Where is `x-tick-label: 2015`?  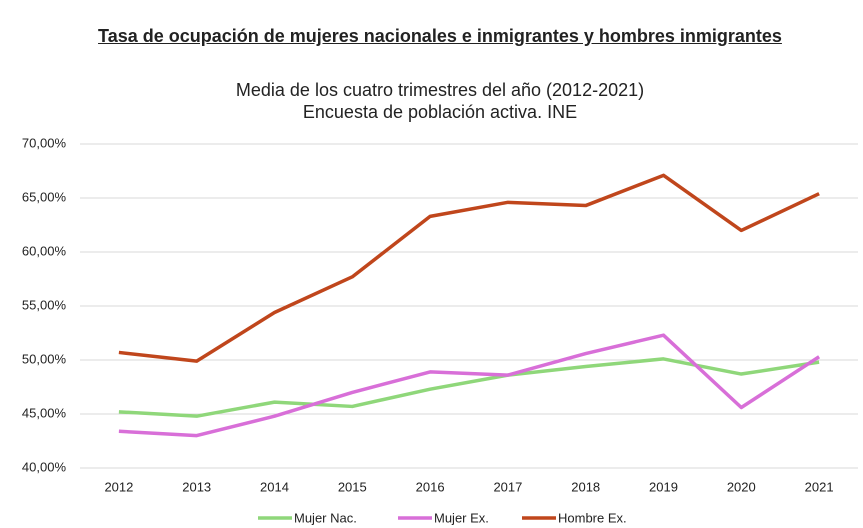 x-tick-label: 2015 is located at coordinates (352, 486).